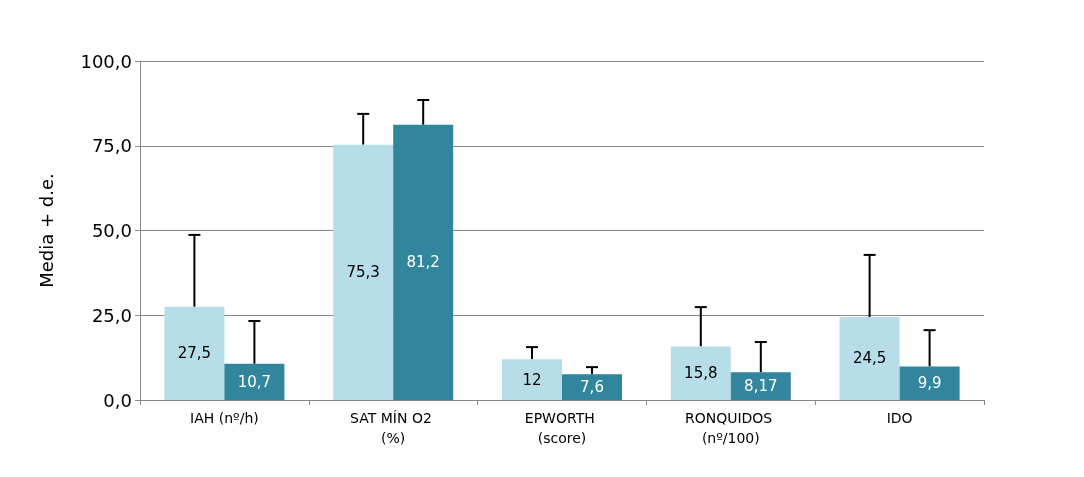 Image resolution: width=1084 pixels, height=477 pixels. What do you see at coordinates (111, 315) in the screenshot?
I see `y-tick-label: 25,0` at bounding box center [111, 315].